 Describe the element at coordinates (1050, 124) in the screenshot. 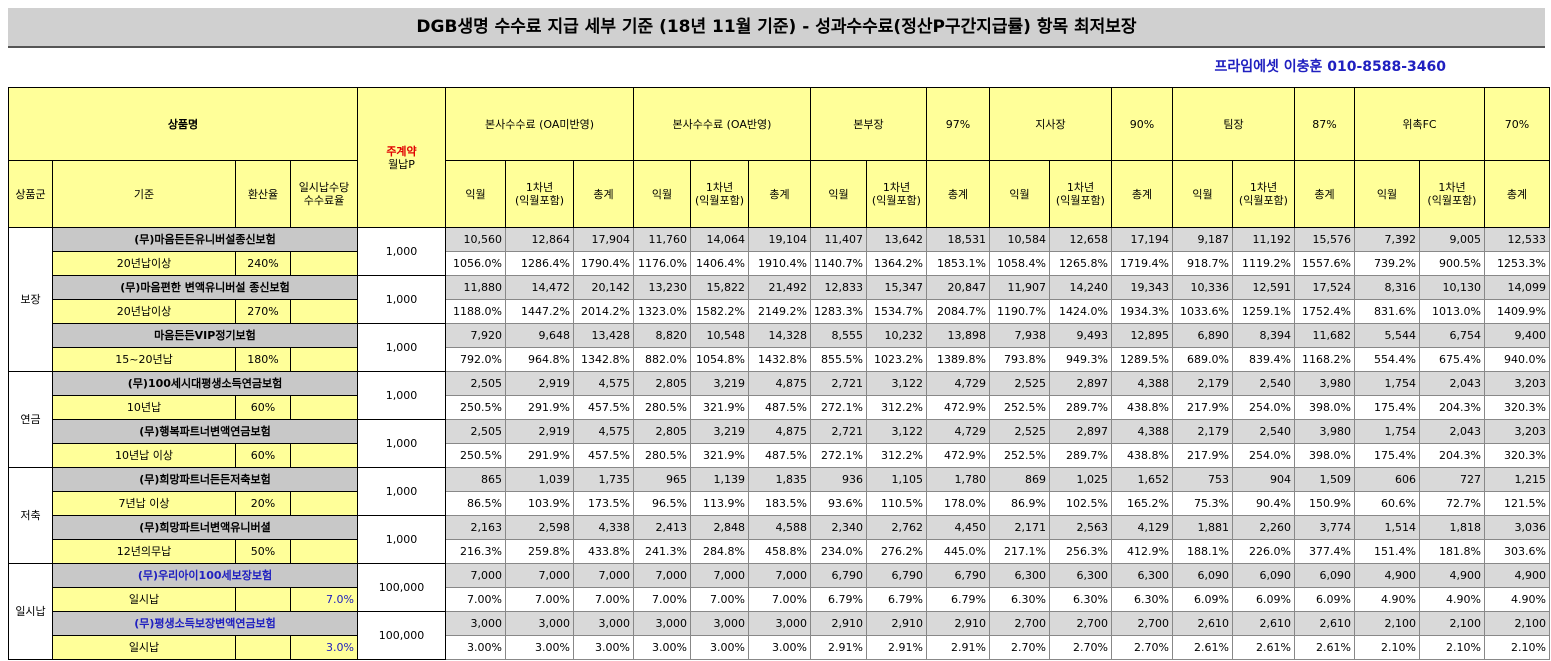

I see `group-header: 지사장` at that location.